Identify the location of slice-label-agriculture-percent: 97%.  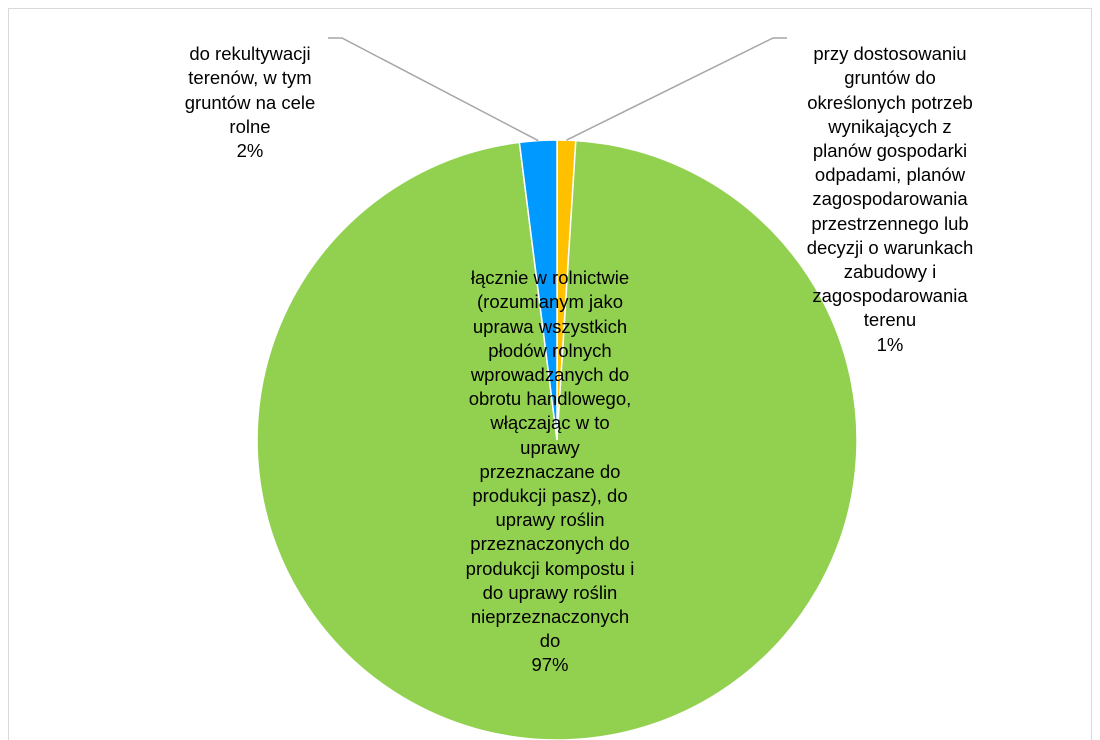
(550, 665).